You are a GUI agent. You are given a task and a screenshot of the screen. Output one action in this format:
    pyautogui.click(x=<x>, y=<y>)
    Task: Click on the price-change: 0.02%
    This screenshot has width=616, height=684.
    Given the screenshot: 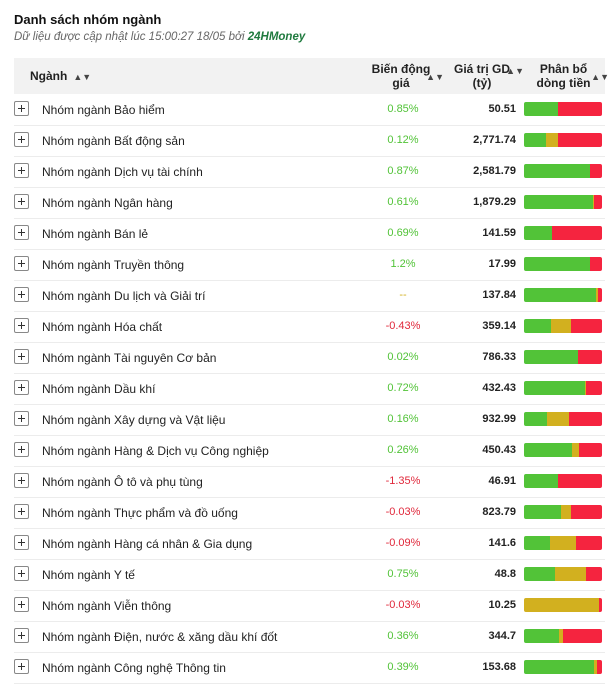 What is the action you would take?
    pyautogui.click(x=403, y=357)
    